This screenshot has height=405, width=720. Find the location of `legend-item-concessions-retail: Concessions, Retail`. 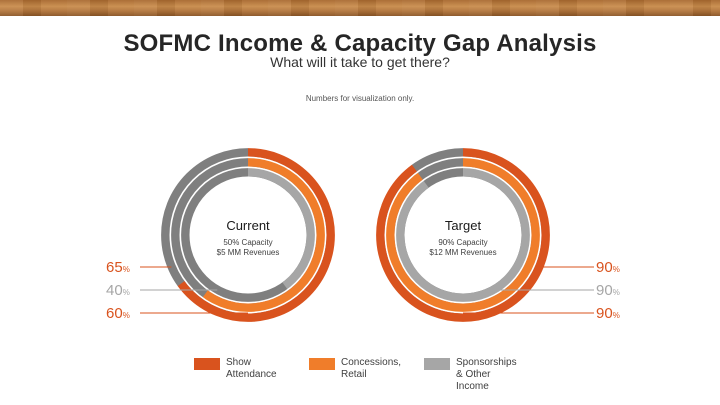

legend-item-concessions-retail: Concessions, Retail is located at coordinates (364, 369).